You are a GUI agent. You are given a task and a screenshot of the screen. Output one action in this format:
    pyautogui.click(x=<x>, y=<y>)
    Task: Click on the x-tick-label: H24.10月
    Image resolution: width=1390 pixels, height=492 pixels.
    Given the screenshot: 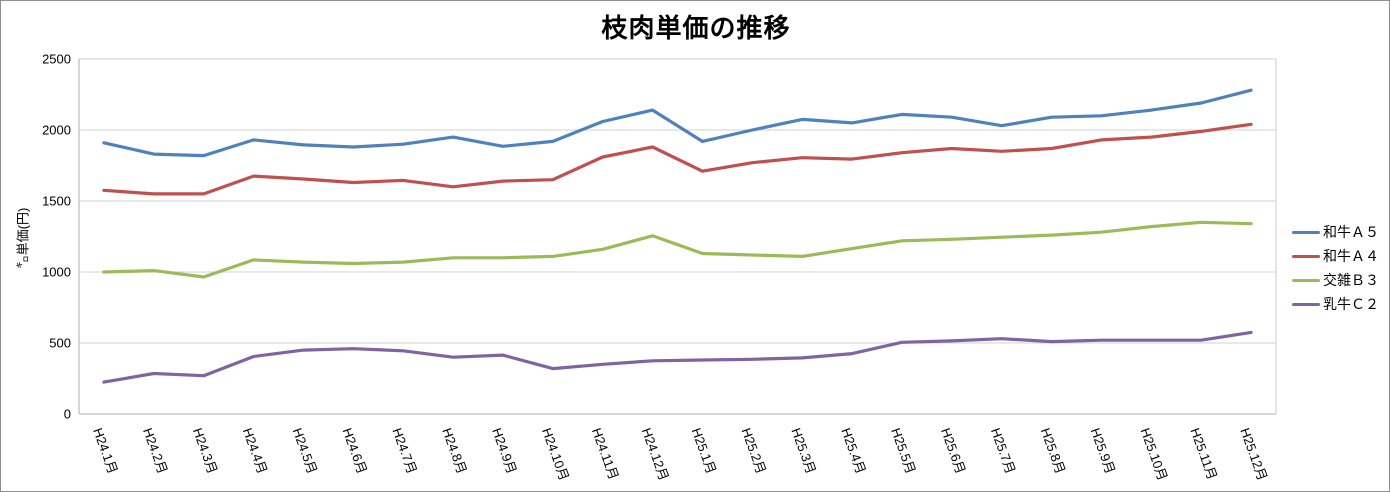 What is the action you would take?
    pyautogui.click(x=555, y=454)
    